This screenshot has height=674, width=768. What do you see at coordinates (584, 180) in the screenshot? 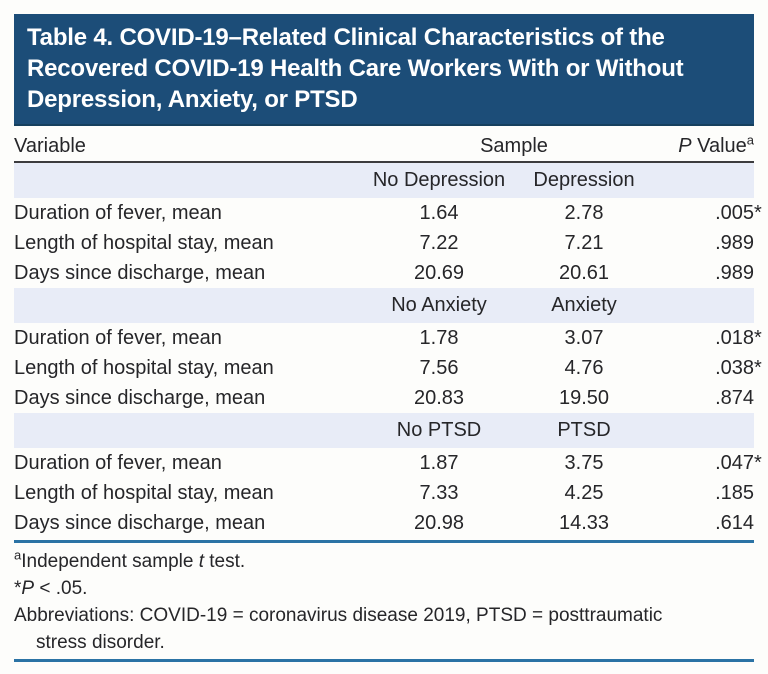
I see `group-depression-label: Depression` at bounding box center [584, 180].